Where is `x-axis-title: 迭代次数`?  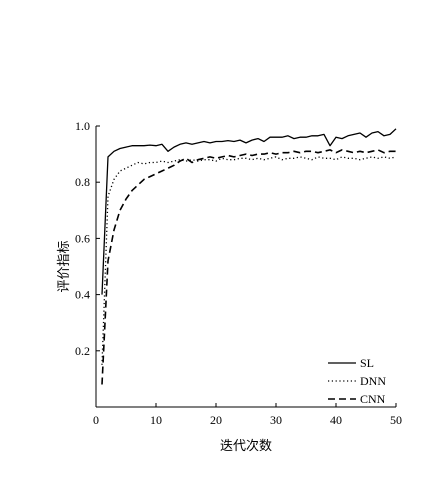 x-axis-title: 迭代次数 is located at coordinates (246, 446).